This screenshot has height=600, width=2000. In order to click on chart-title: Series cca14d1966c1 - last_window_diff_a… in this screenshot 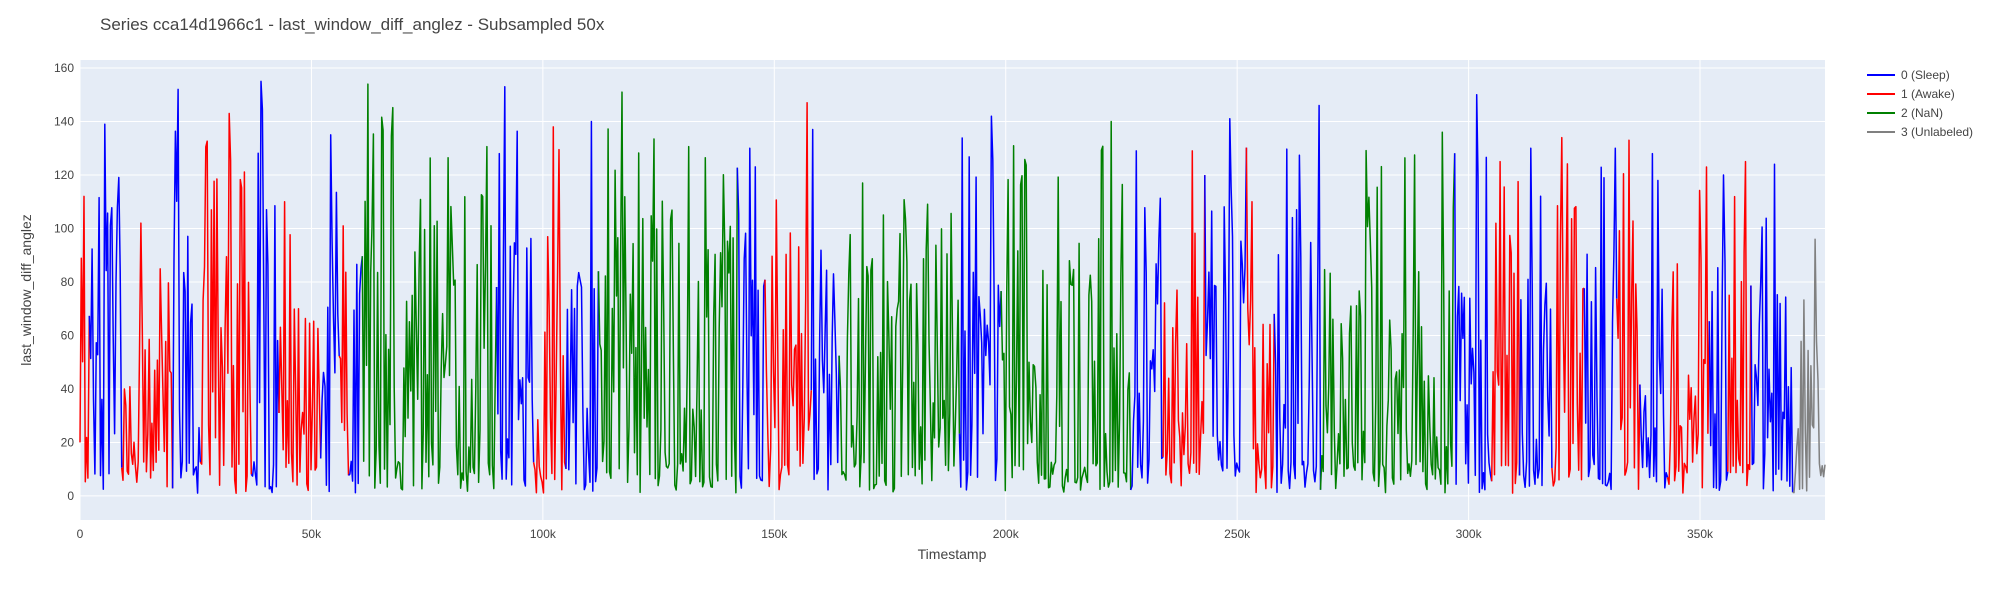, I will do `click(352, 24)`.